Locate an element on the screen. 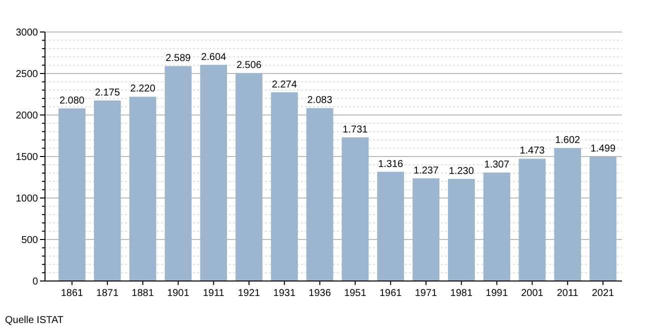  data-label: 2.506 is located at coordinates (249, 65).